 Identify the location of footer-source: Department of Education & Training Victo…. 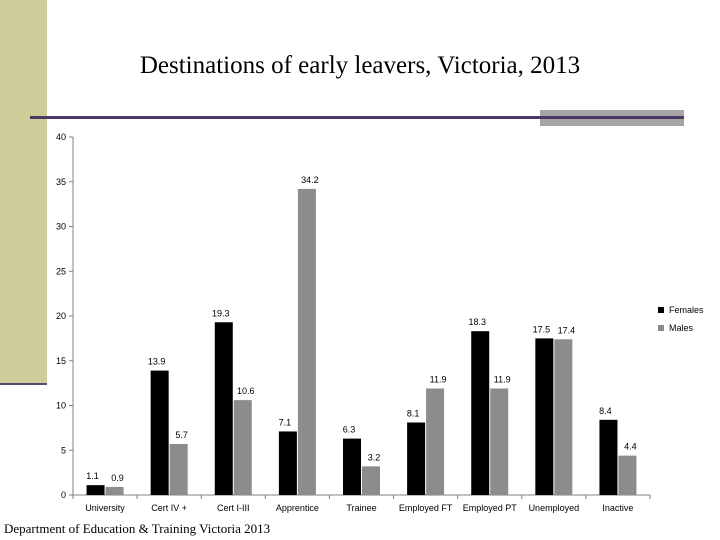
(137, 528).